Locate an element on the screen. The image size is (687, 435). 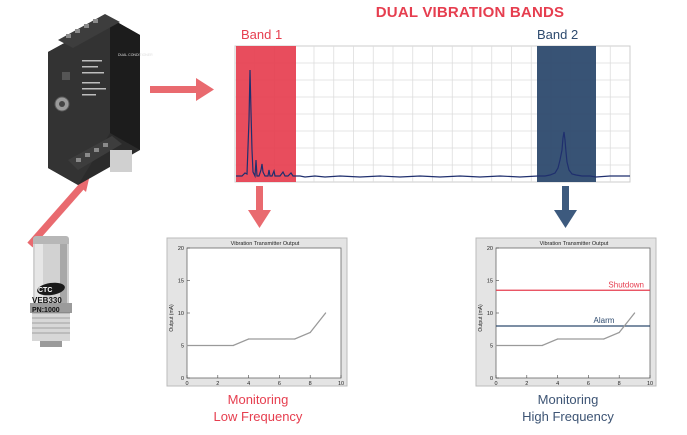
diagram-title: DUAL VIBRATION BANDS is located at coordinates (470, 12).